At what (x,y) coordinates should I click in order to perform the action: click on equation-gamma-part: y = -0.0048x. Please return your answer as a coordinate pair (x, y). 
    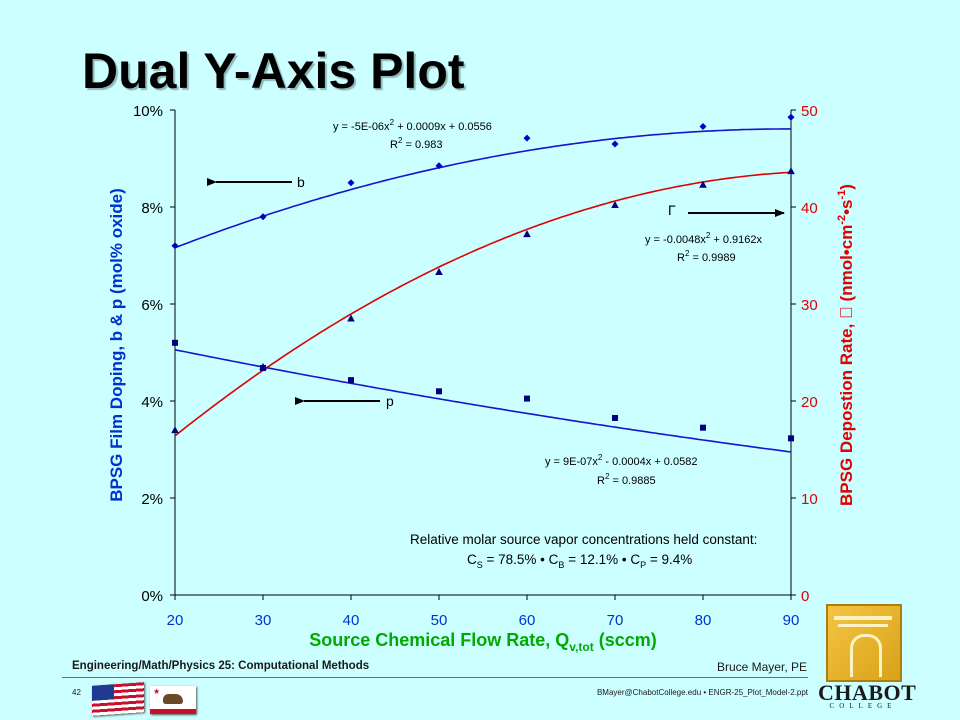
    Looking at the image, I should click on (675, 240).